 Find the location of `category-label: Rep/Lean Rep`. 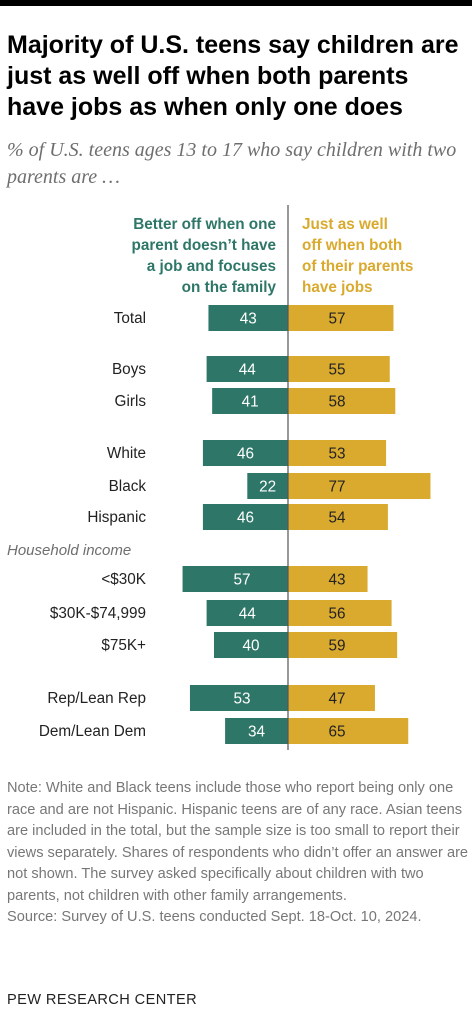

category-label: Rep/Lean Rep is located at coordinates (96, 698).